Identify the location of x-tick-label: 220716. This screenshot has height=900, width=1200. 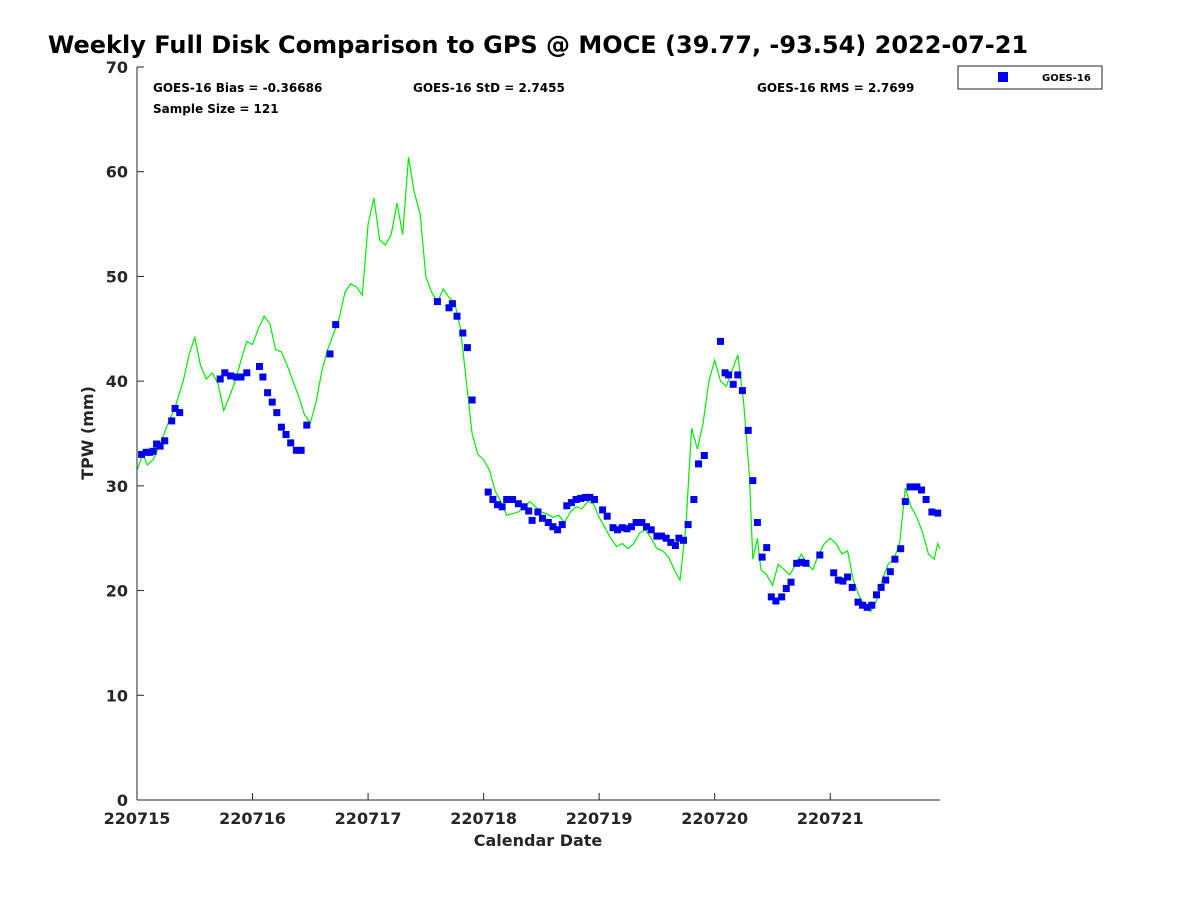
(252, 818).